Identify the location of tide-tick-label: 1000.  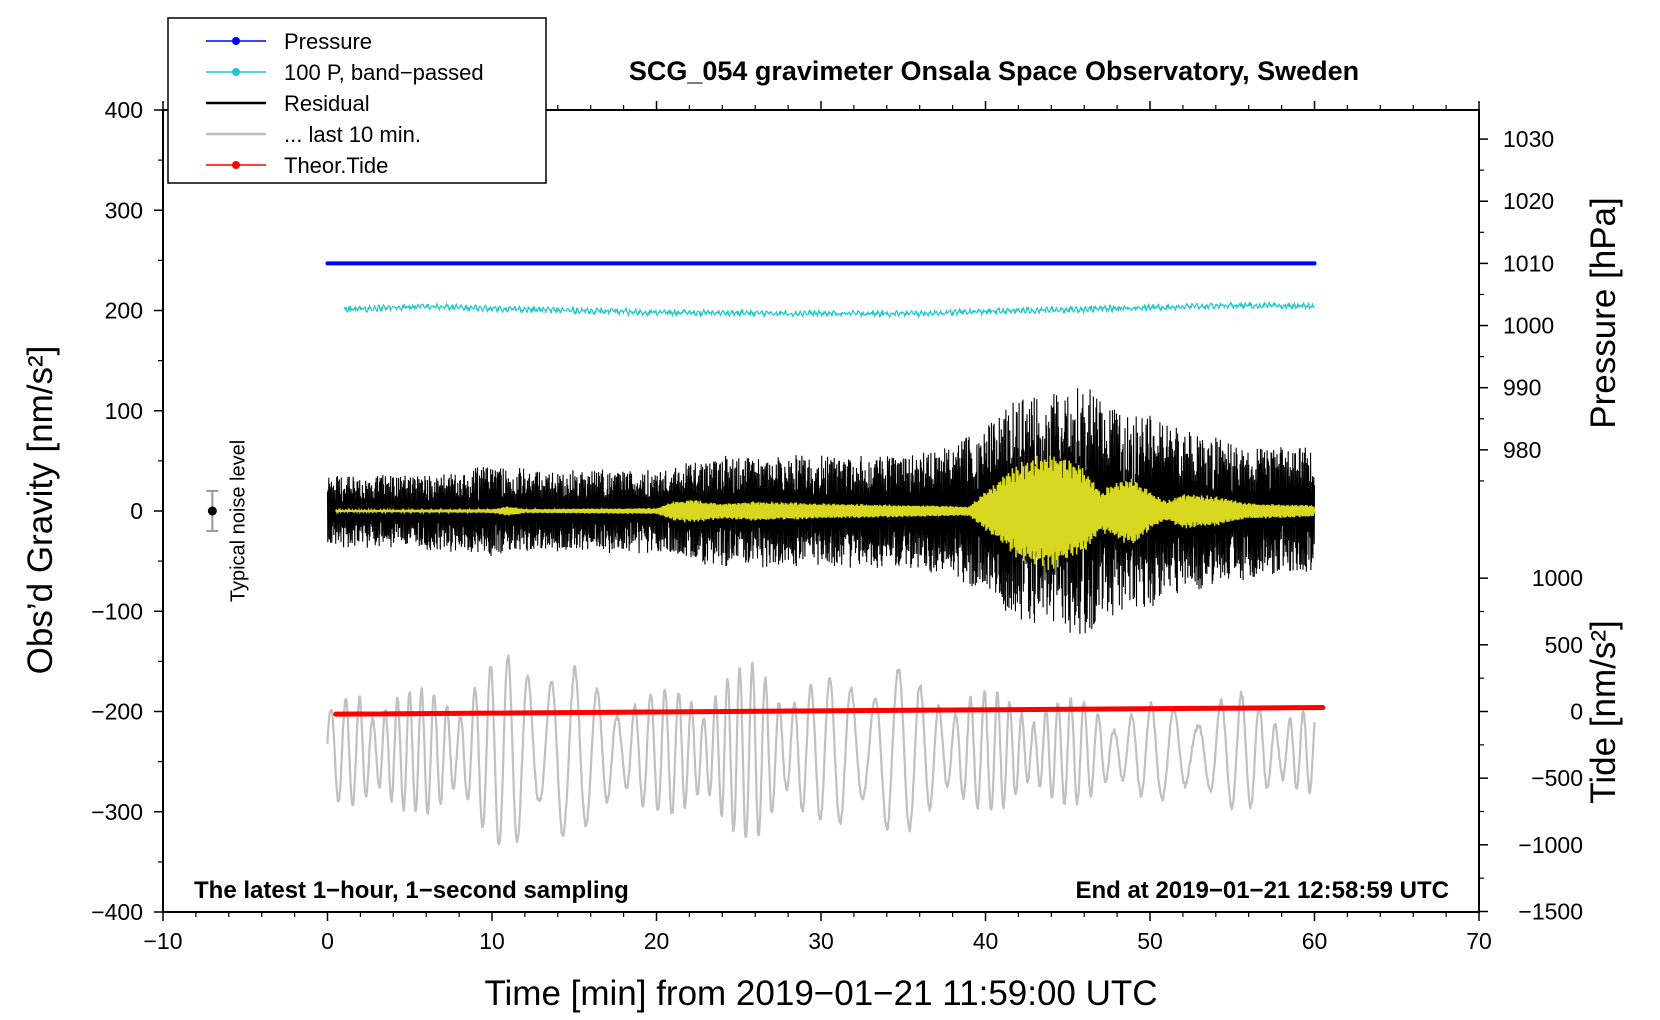
(1557, 578).